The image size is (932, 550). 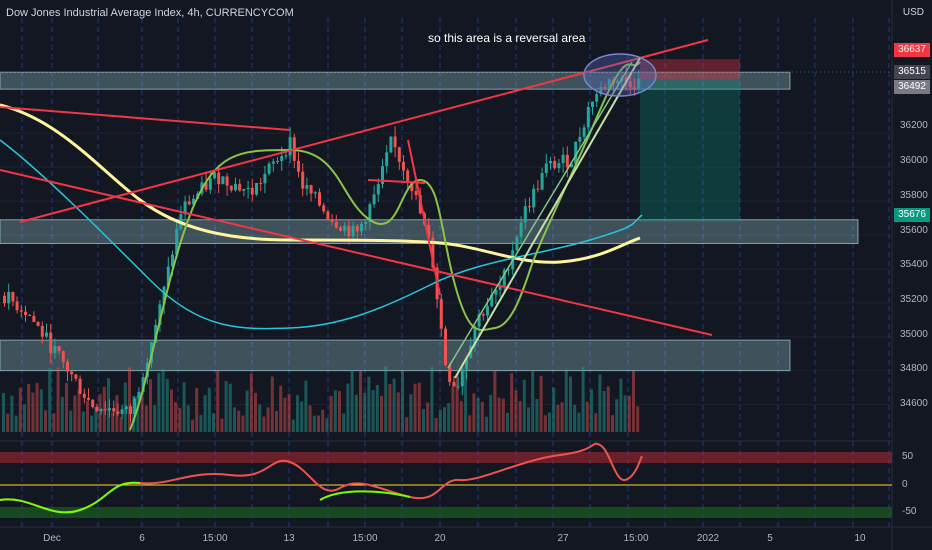 I want to click on y-tick: 34600, so click(x=914, y=403).